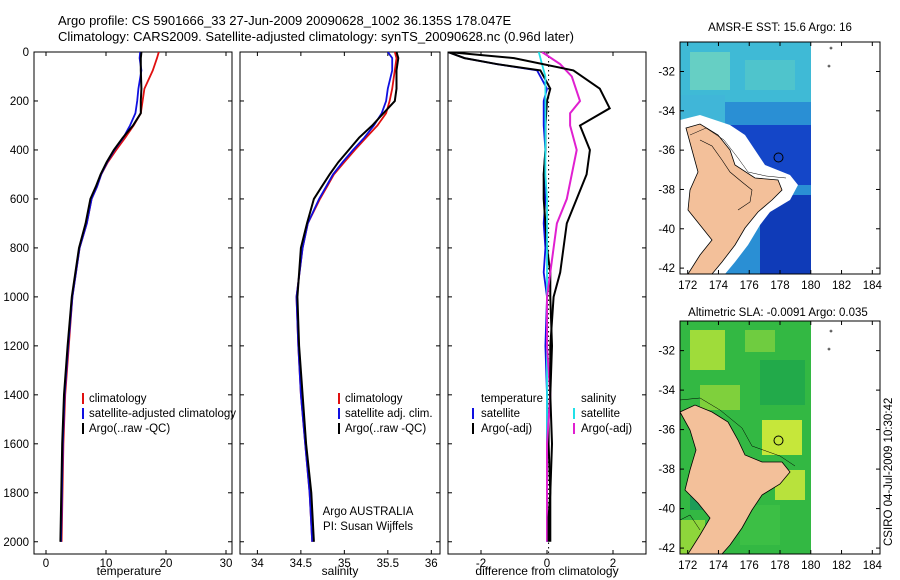  Describe the element at coordinates (301, 564) in the screenshot. I see `salinity-xtick-label: 34.5` at that location.